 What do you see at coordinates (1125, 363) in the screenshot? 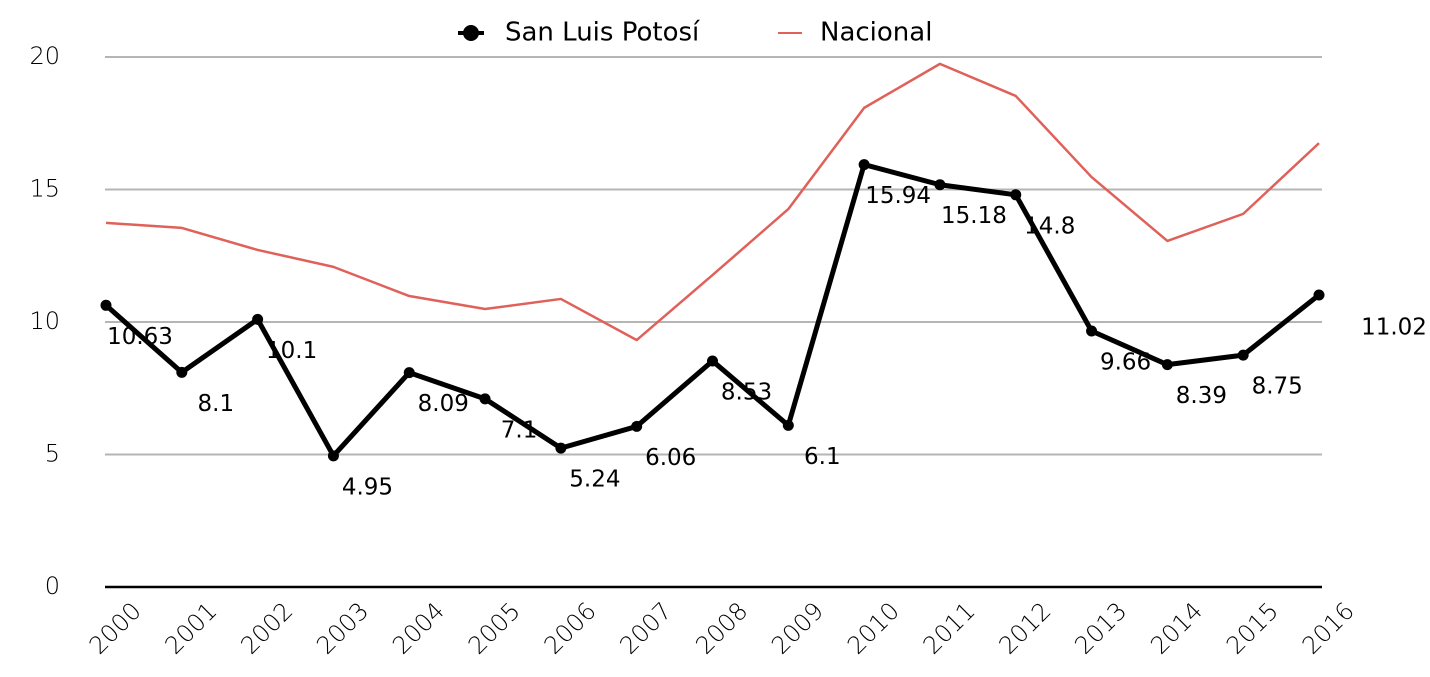
I see `data-label: 9.66` at bounding box center [1125, 363].